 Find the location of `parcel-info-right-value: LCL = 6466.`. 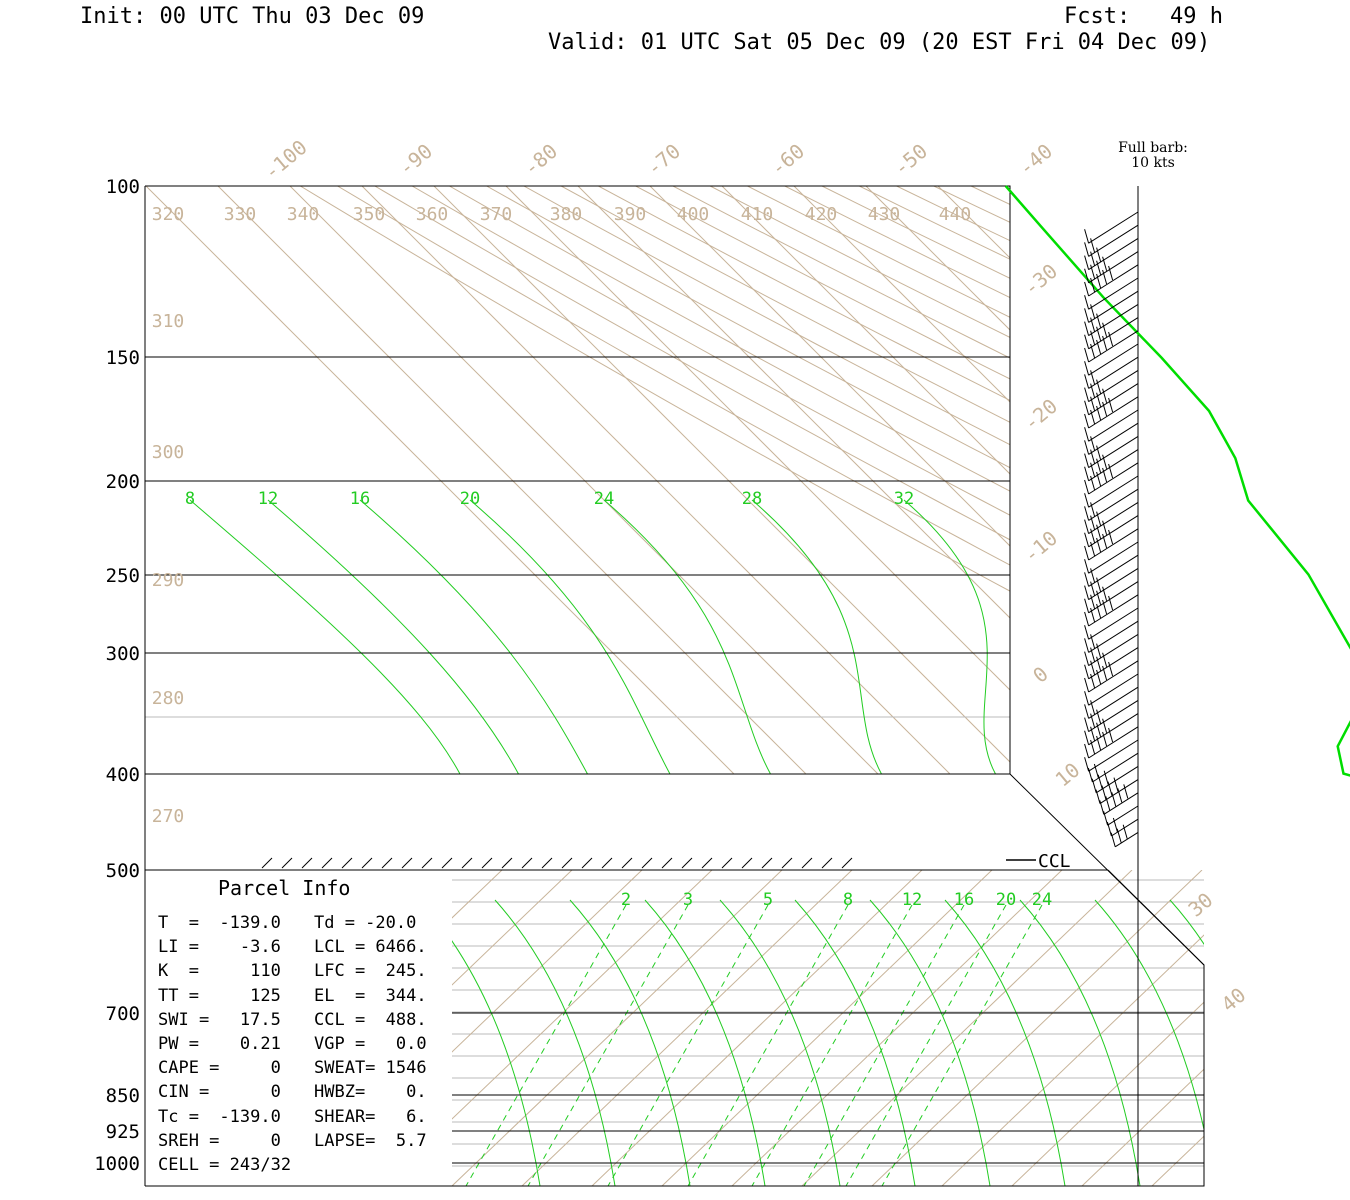

parcel-info-right-value: LCL = 6466. is located at coordinates (370, 947).